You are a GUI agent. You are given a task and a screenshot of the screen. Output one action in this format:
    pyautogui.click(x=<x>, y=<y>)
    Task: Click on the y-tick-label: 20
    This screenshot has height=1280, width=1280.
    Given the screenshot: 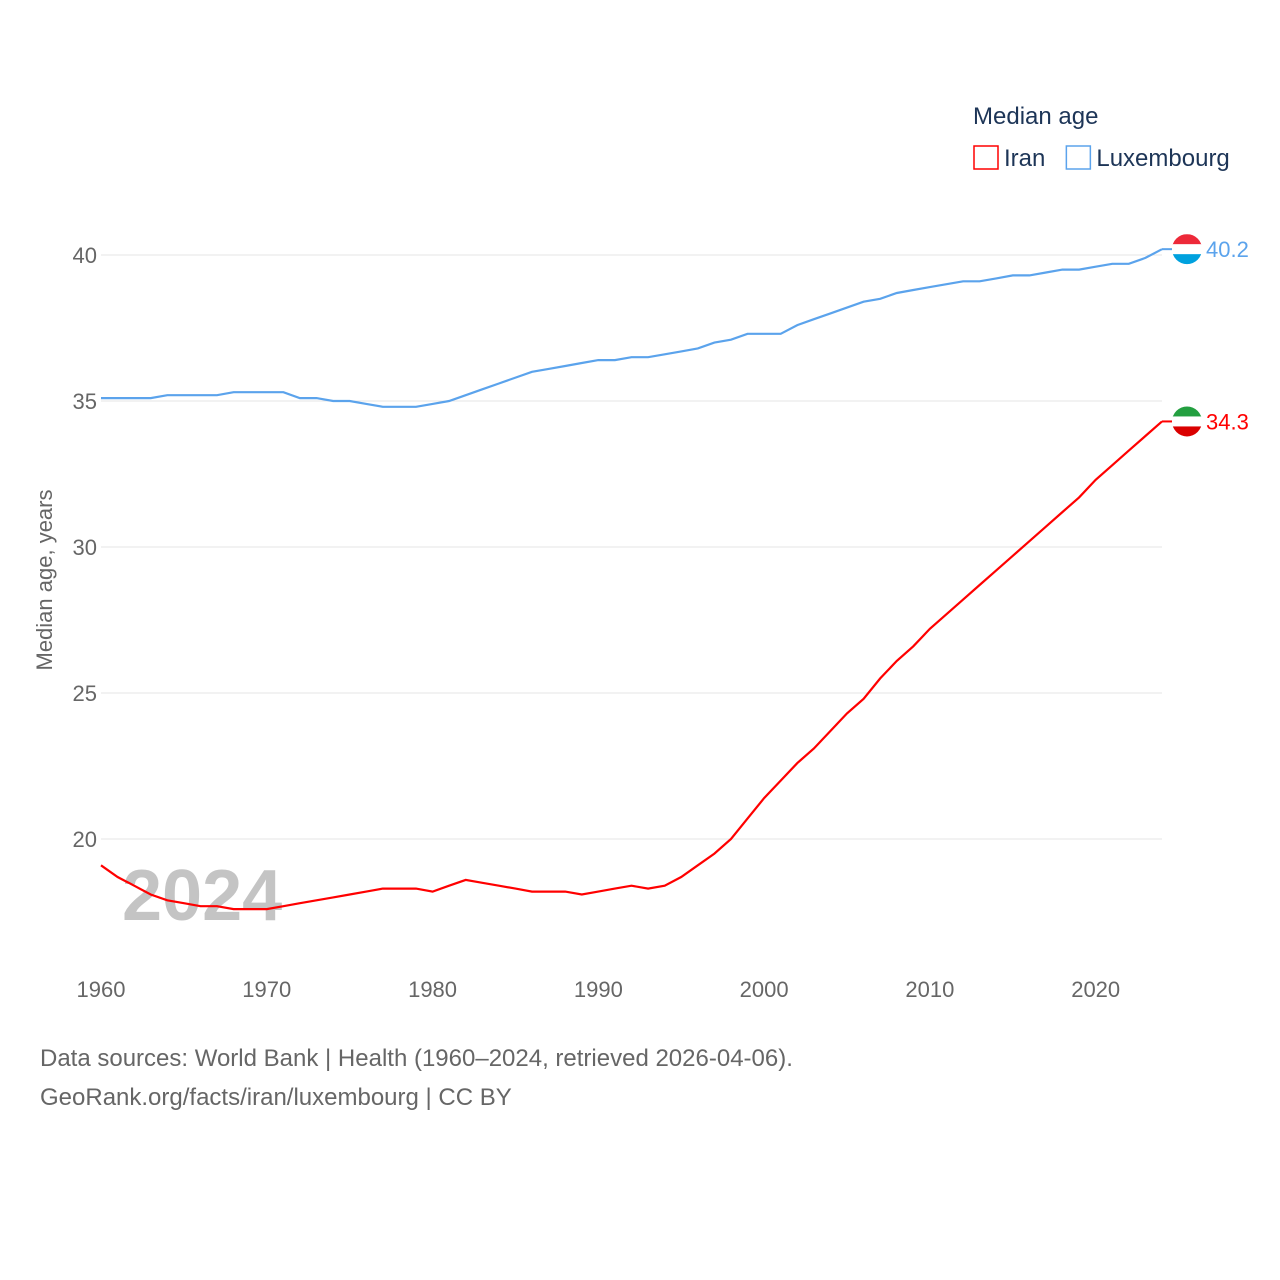 What is the action you would take?
    pyautogui.click(x=85, y=839)
    